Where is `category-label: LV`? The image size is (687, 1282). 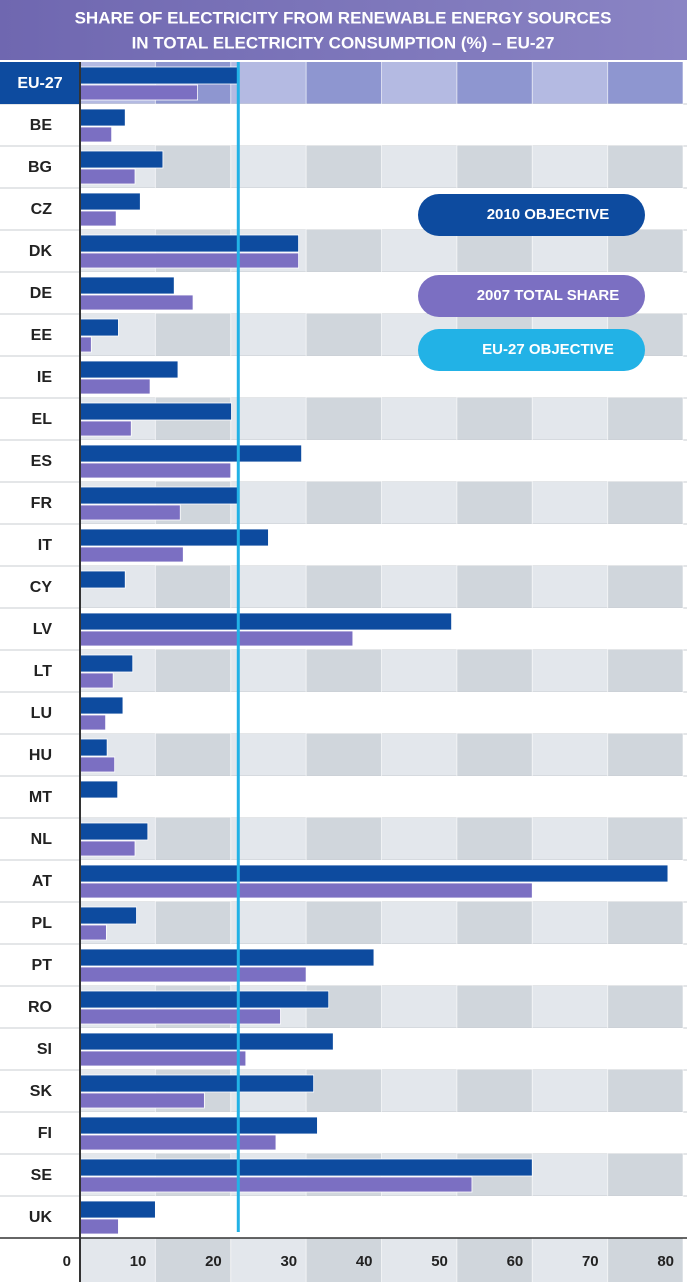
category-label: LV is located at coordinates (43, 629).